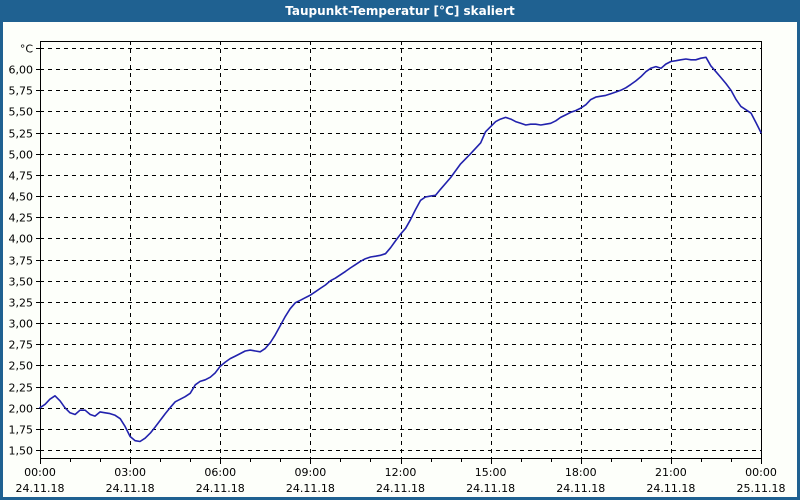  What do you see at coordinates (21, 430) in the screenshot?
I see `y-axis-tick-label: 1,75` at bounding box center [21, 430].